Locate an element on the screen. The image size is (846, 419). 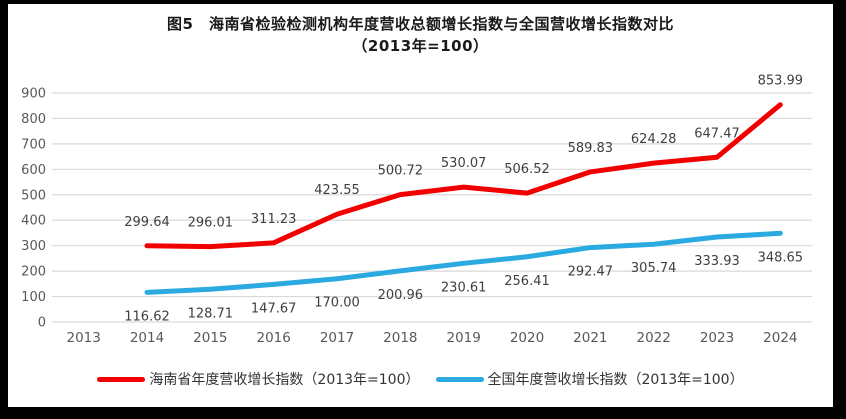
y-tick-label: 600 is located at coordinates (33, 170).